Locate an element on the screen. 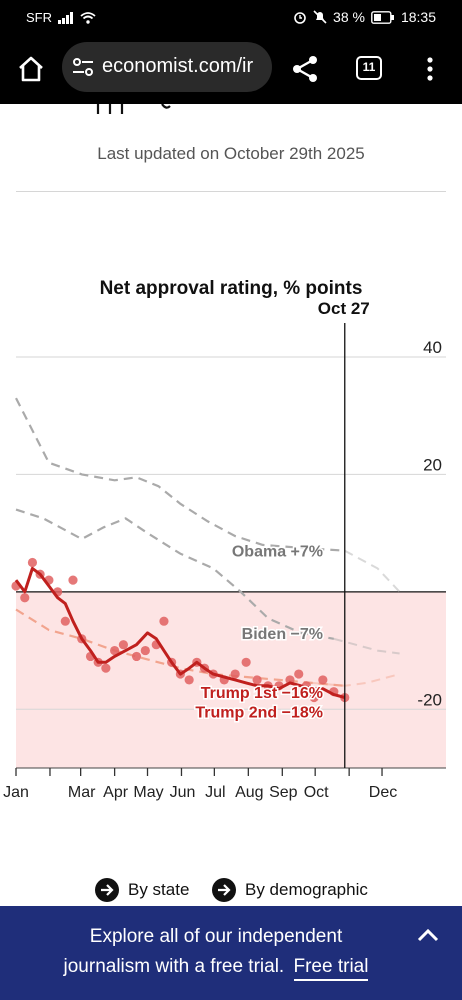 This screenshot has width=462, height=1000. y-tick-label: 20 is located at coordinates (432, 464).